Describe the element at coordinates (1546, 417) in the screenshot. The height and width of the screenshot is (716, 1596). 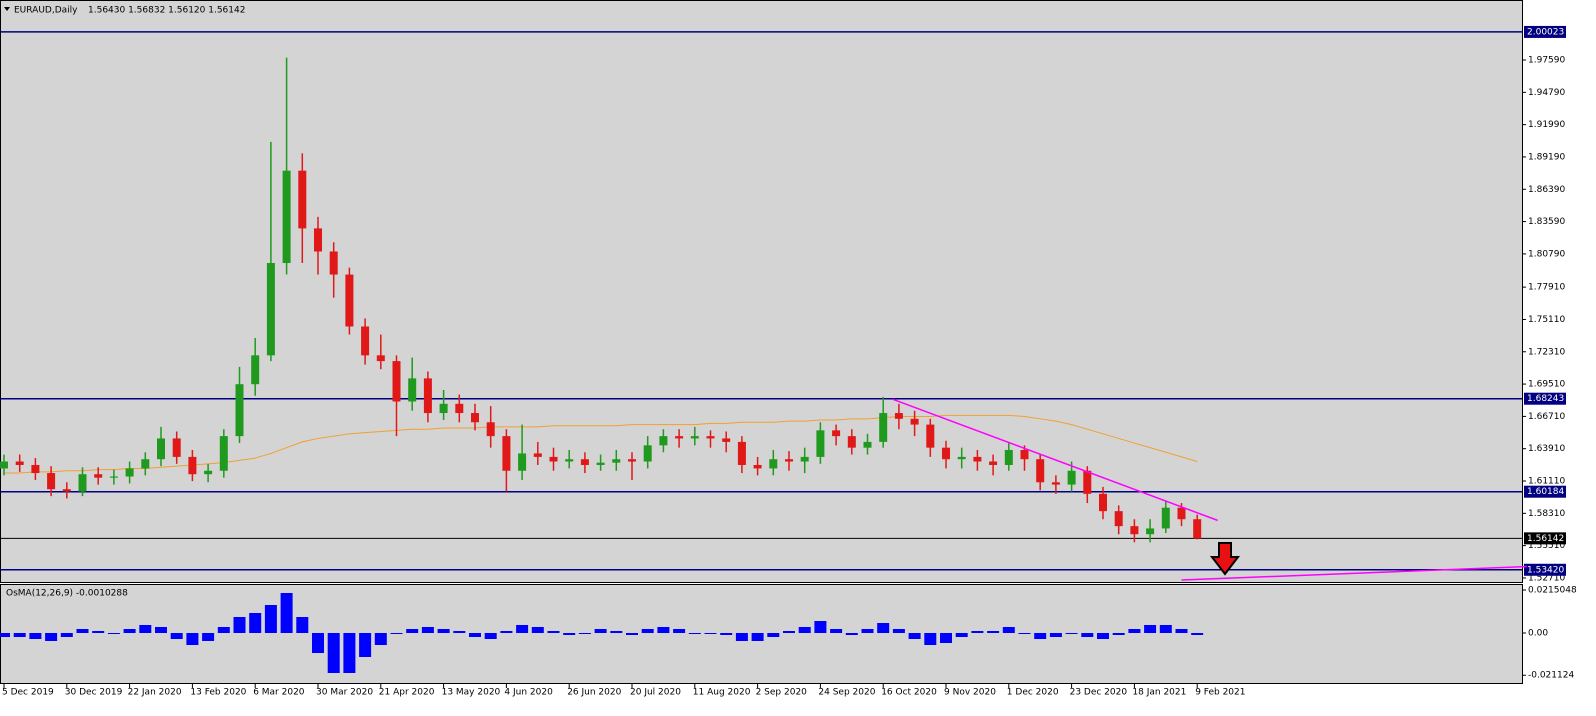
I see `y-tick-label: 1.66710` at that location.